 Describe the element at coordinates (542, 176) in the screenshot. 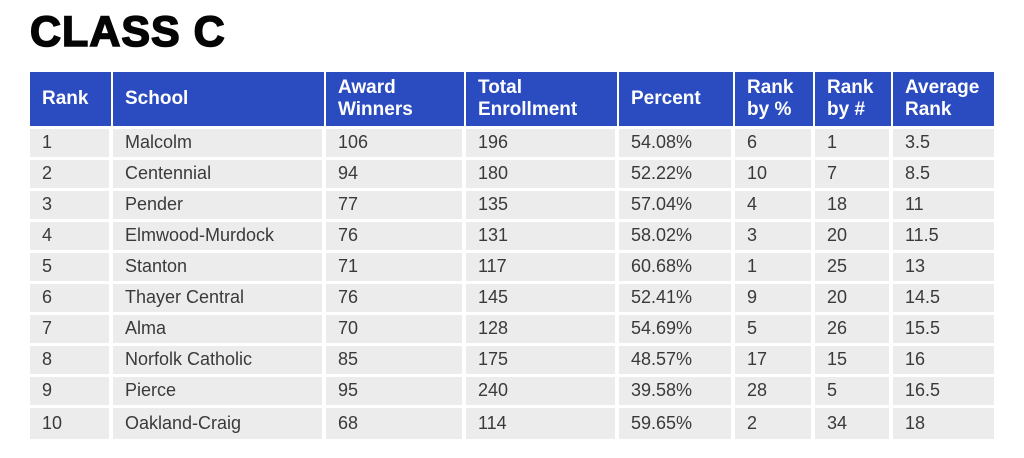

I see `table-cell-total-enrollment: 180` at that location.